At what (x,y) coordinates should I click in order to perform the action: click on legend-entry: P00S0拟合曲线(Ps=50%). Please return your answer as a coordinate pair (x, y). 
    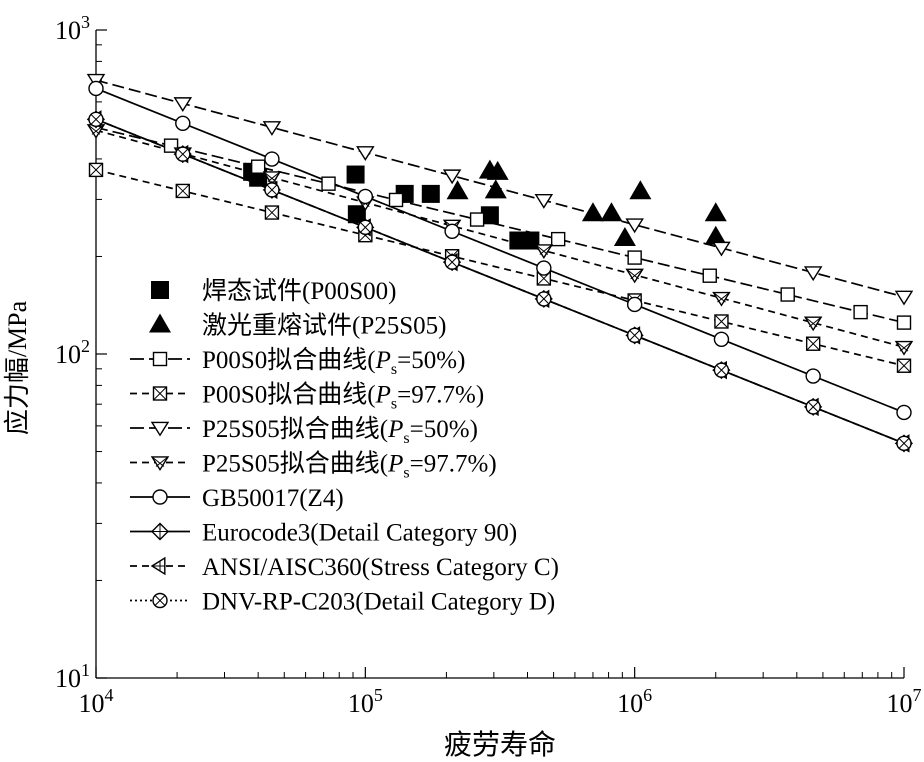
    Looking at the image, I should click on (297, 362).